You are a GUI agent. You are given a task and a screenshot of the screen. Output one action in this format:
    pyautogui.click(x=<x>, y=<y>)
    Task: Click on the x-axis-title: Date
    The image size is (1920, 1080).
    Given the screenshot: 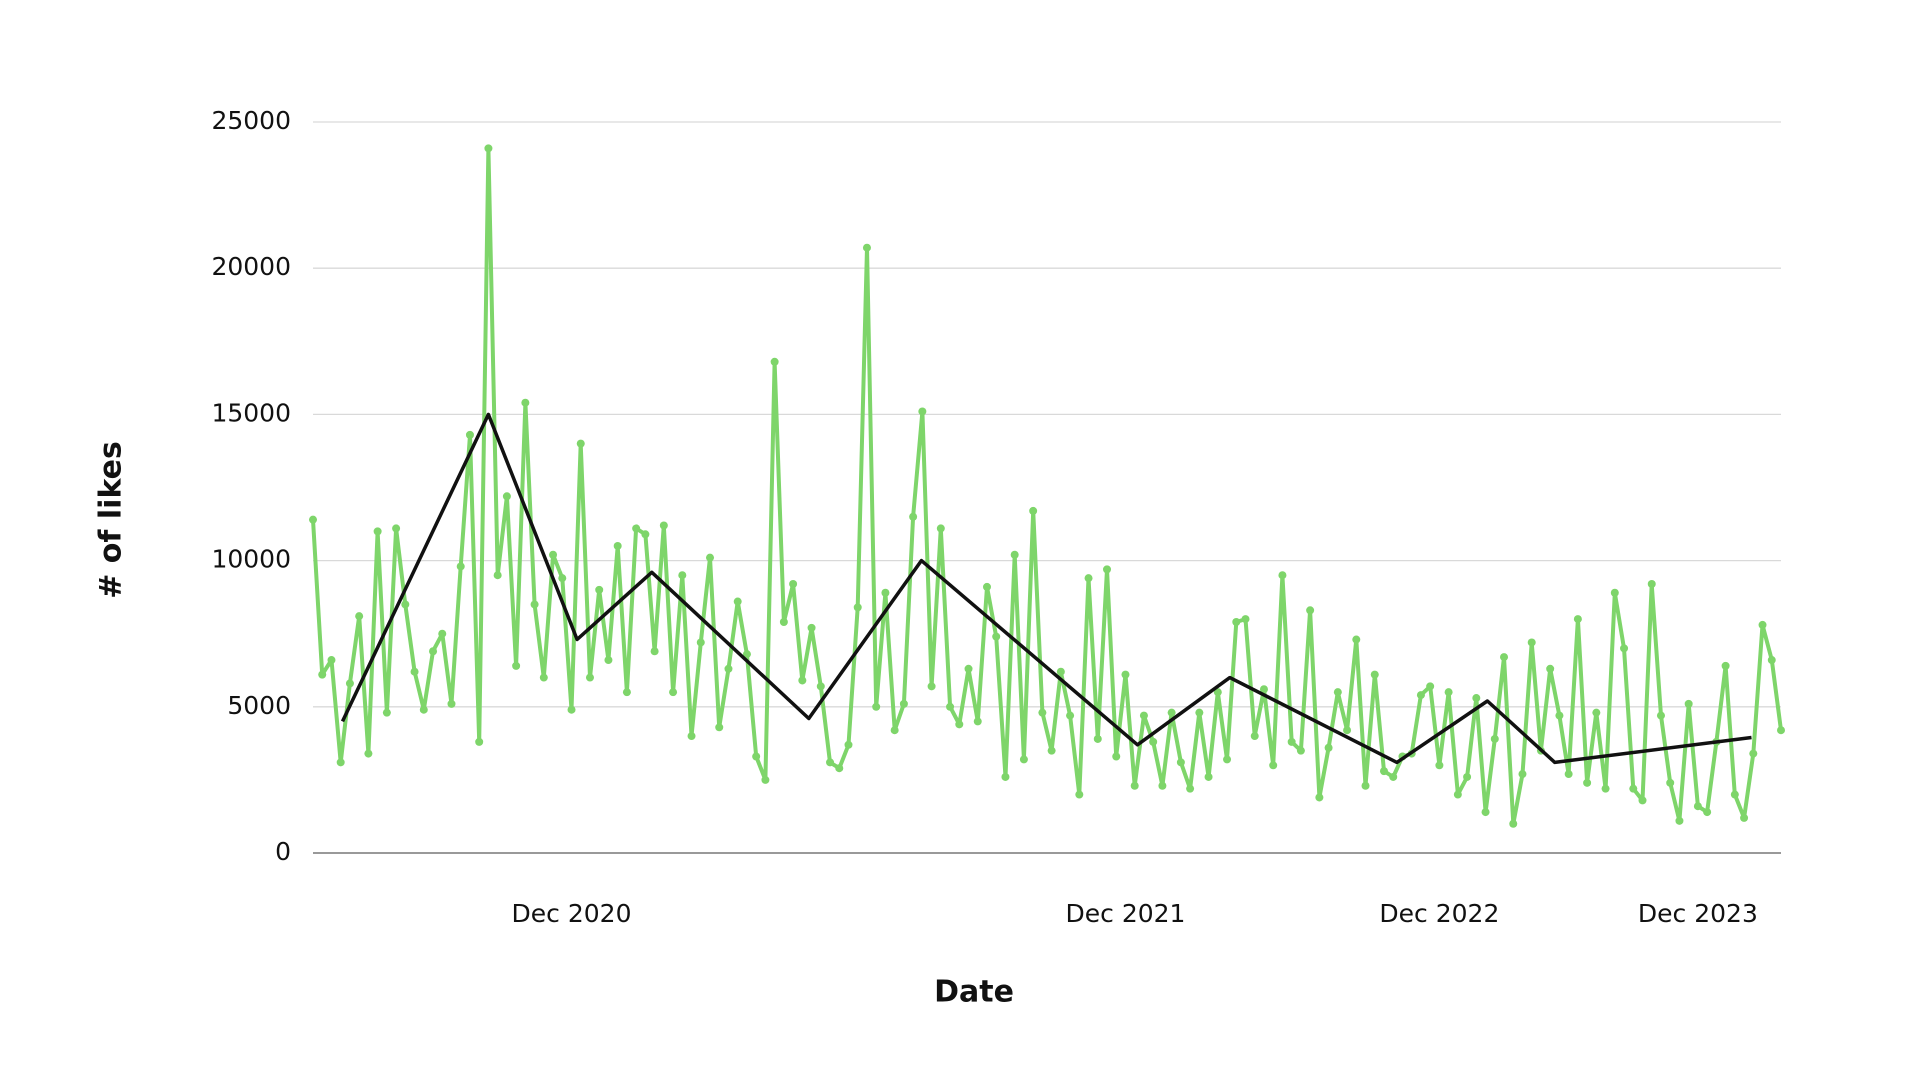 What is the action you would take?
    pyautogui.click(x=974, y=992)
    